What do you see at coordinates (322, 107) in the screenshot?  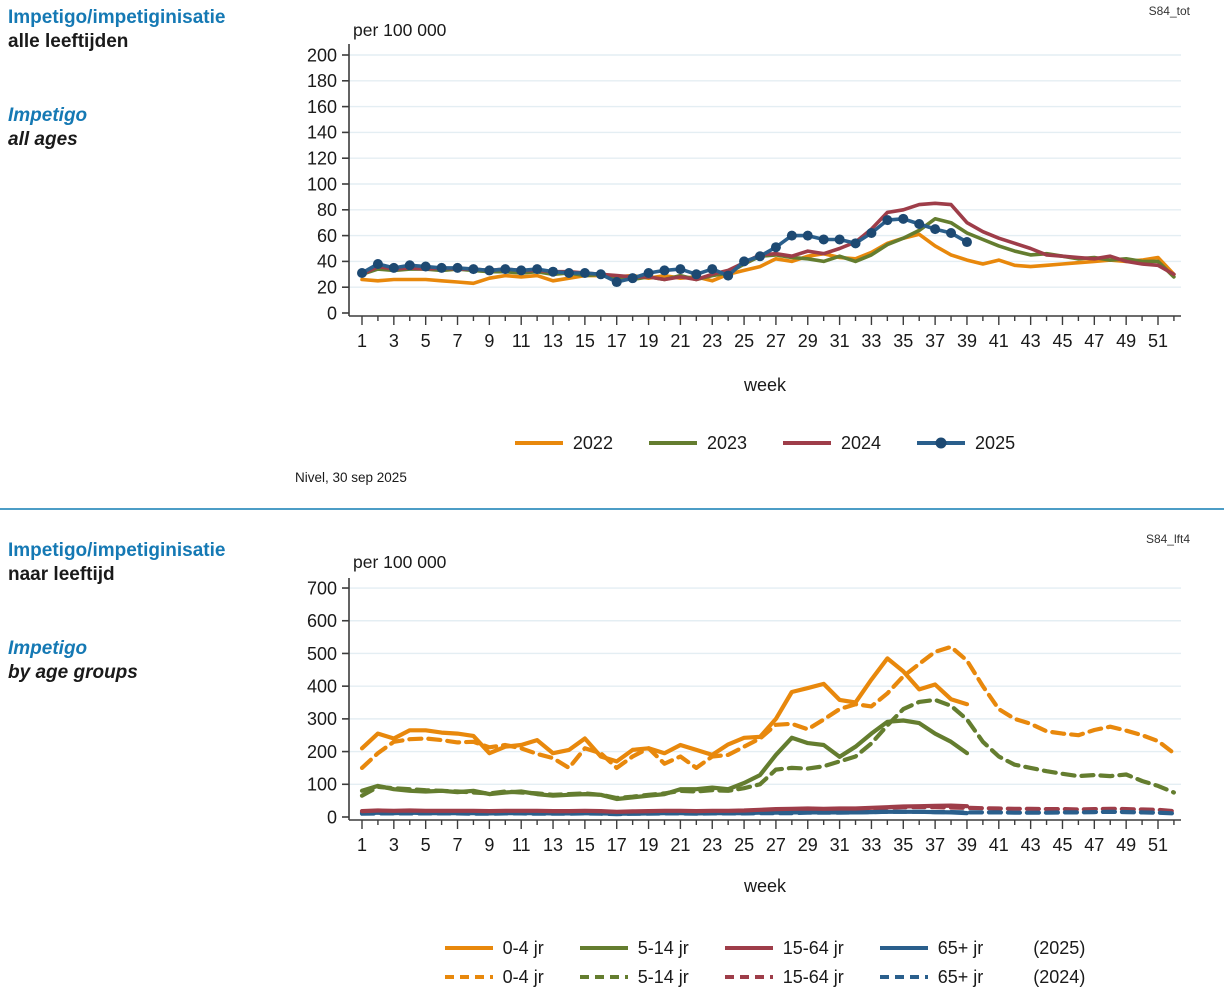 I see `y-tick-label: 160` at bounding box center [322, 107].